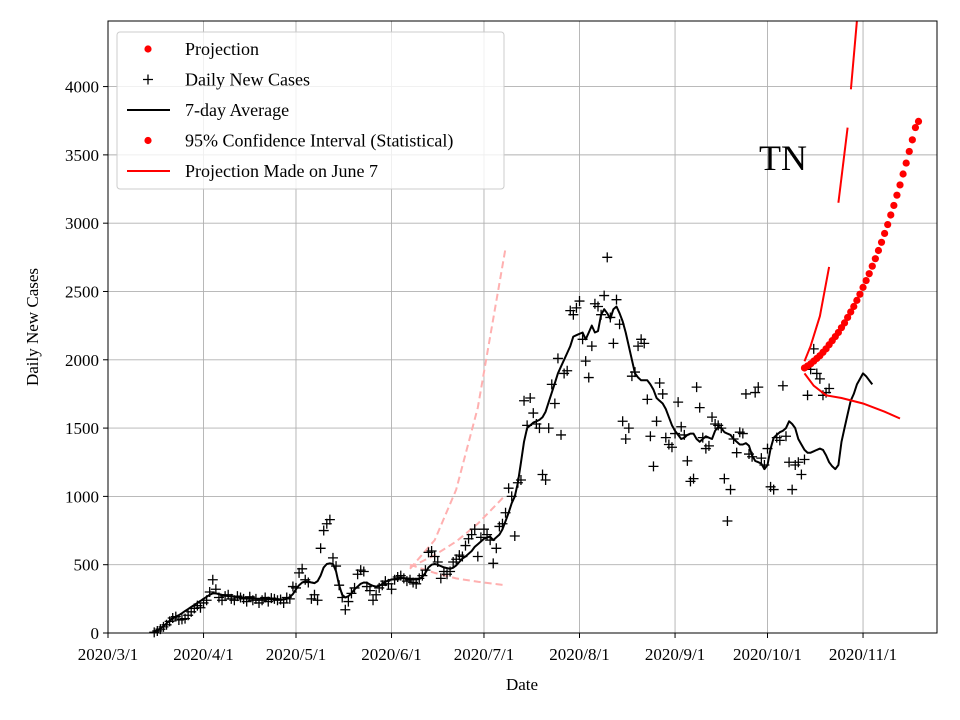 The image size is (960, 720). I want to click on legend-box, so click(310, 110).